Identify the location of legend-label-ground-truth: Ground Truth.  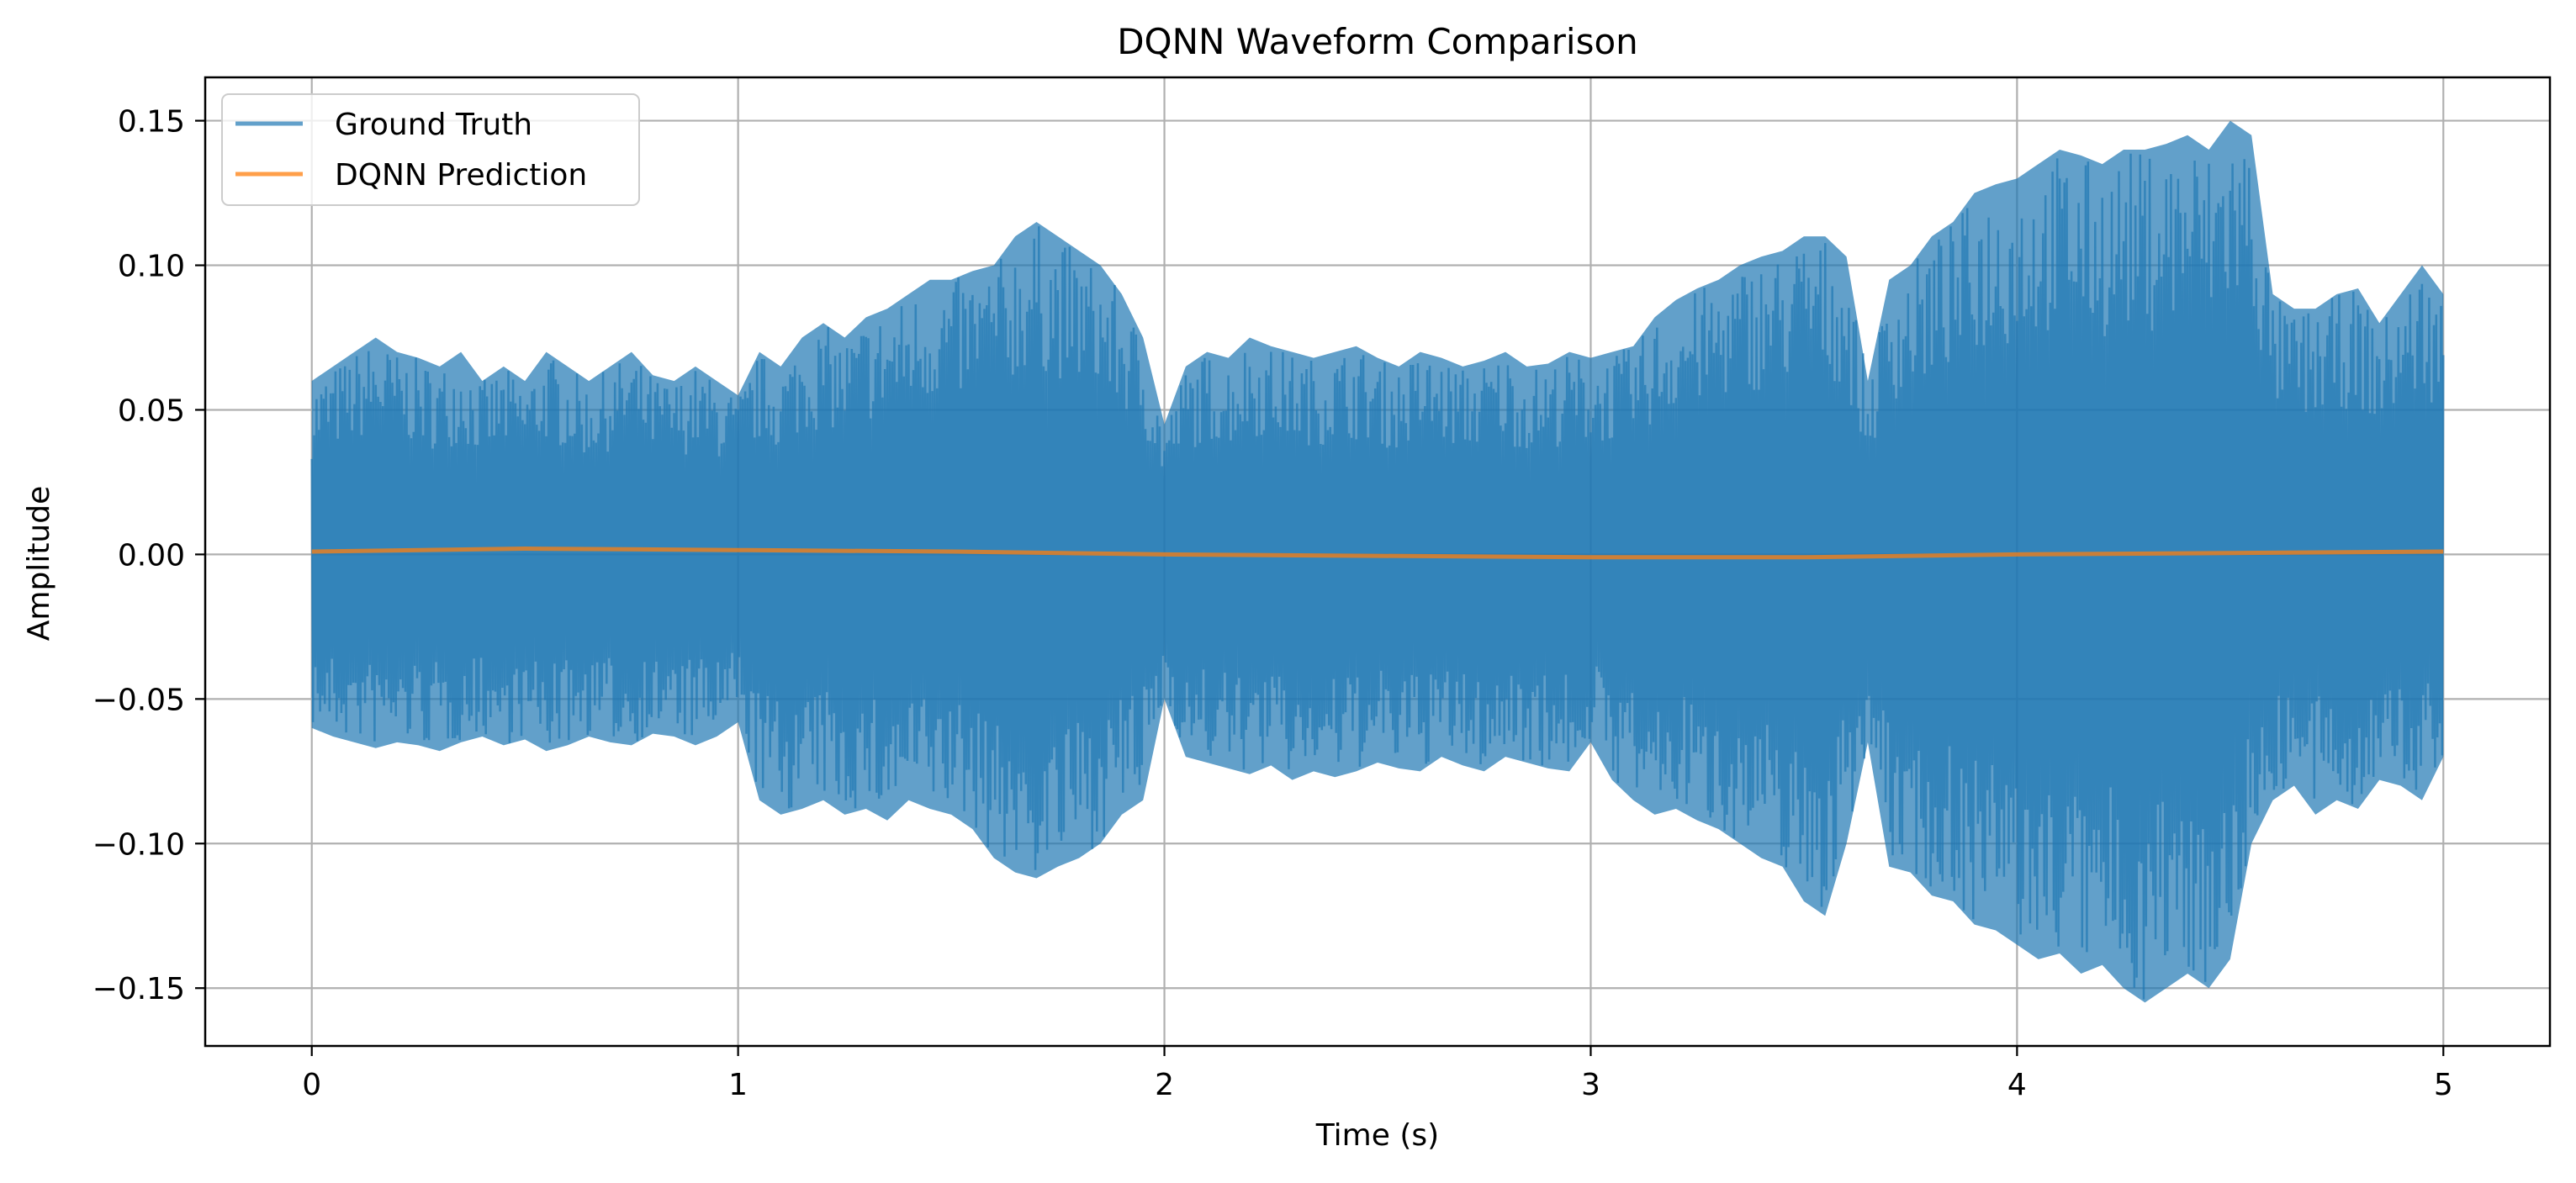
(433, 125).